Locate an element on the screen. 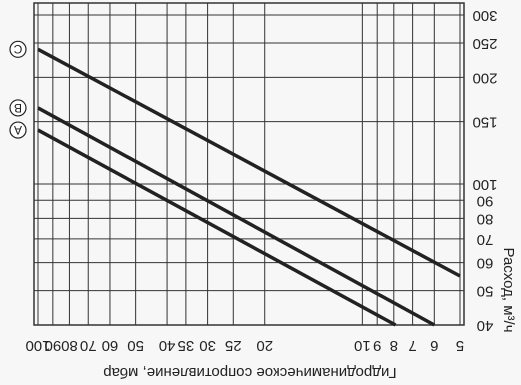  x-tick-label: 8 is located at coordinates (394, 345).